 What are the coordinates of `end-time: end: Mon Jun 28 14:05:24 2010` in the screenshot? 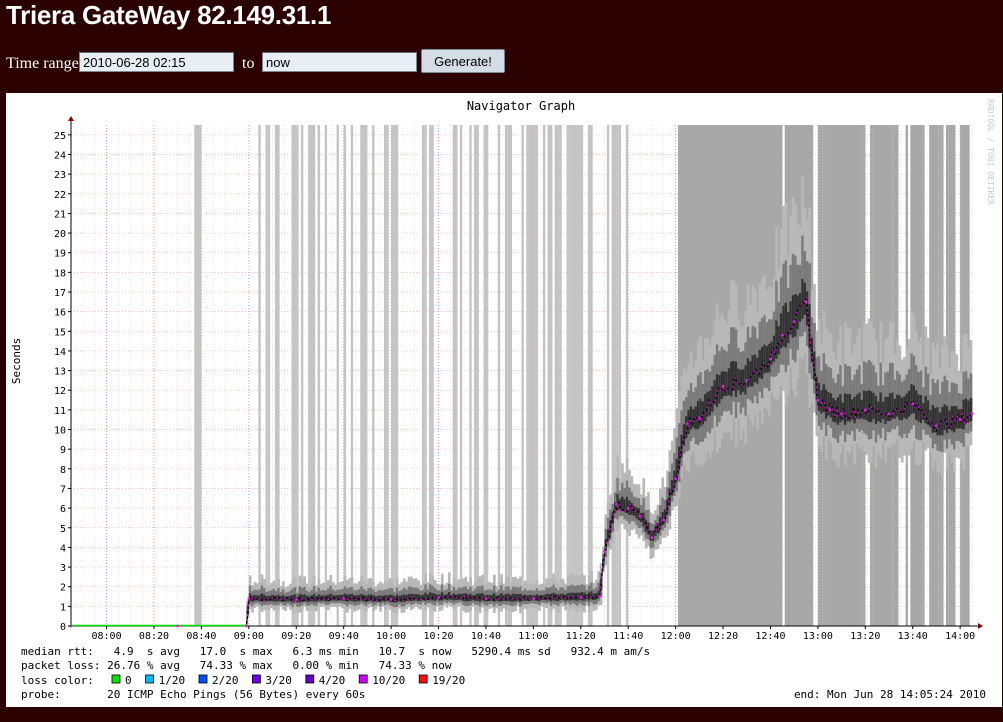 It's located at (890, 694).